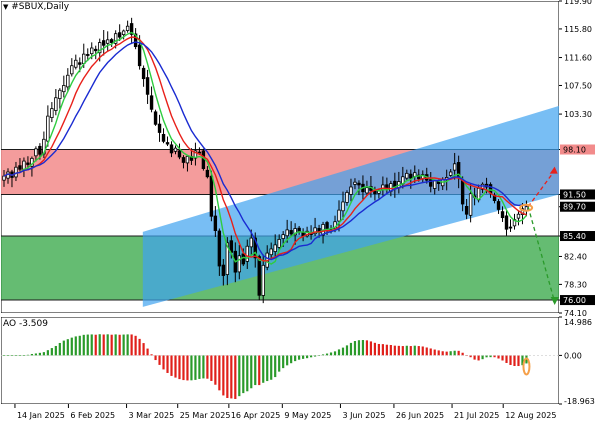 Image resolution: width=596 pixels, height=429 pixels. I want to click on ao-title-text: AO -3.509, so click(25, 324).